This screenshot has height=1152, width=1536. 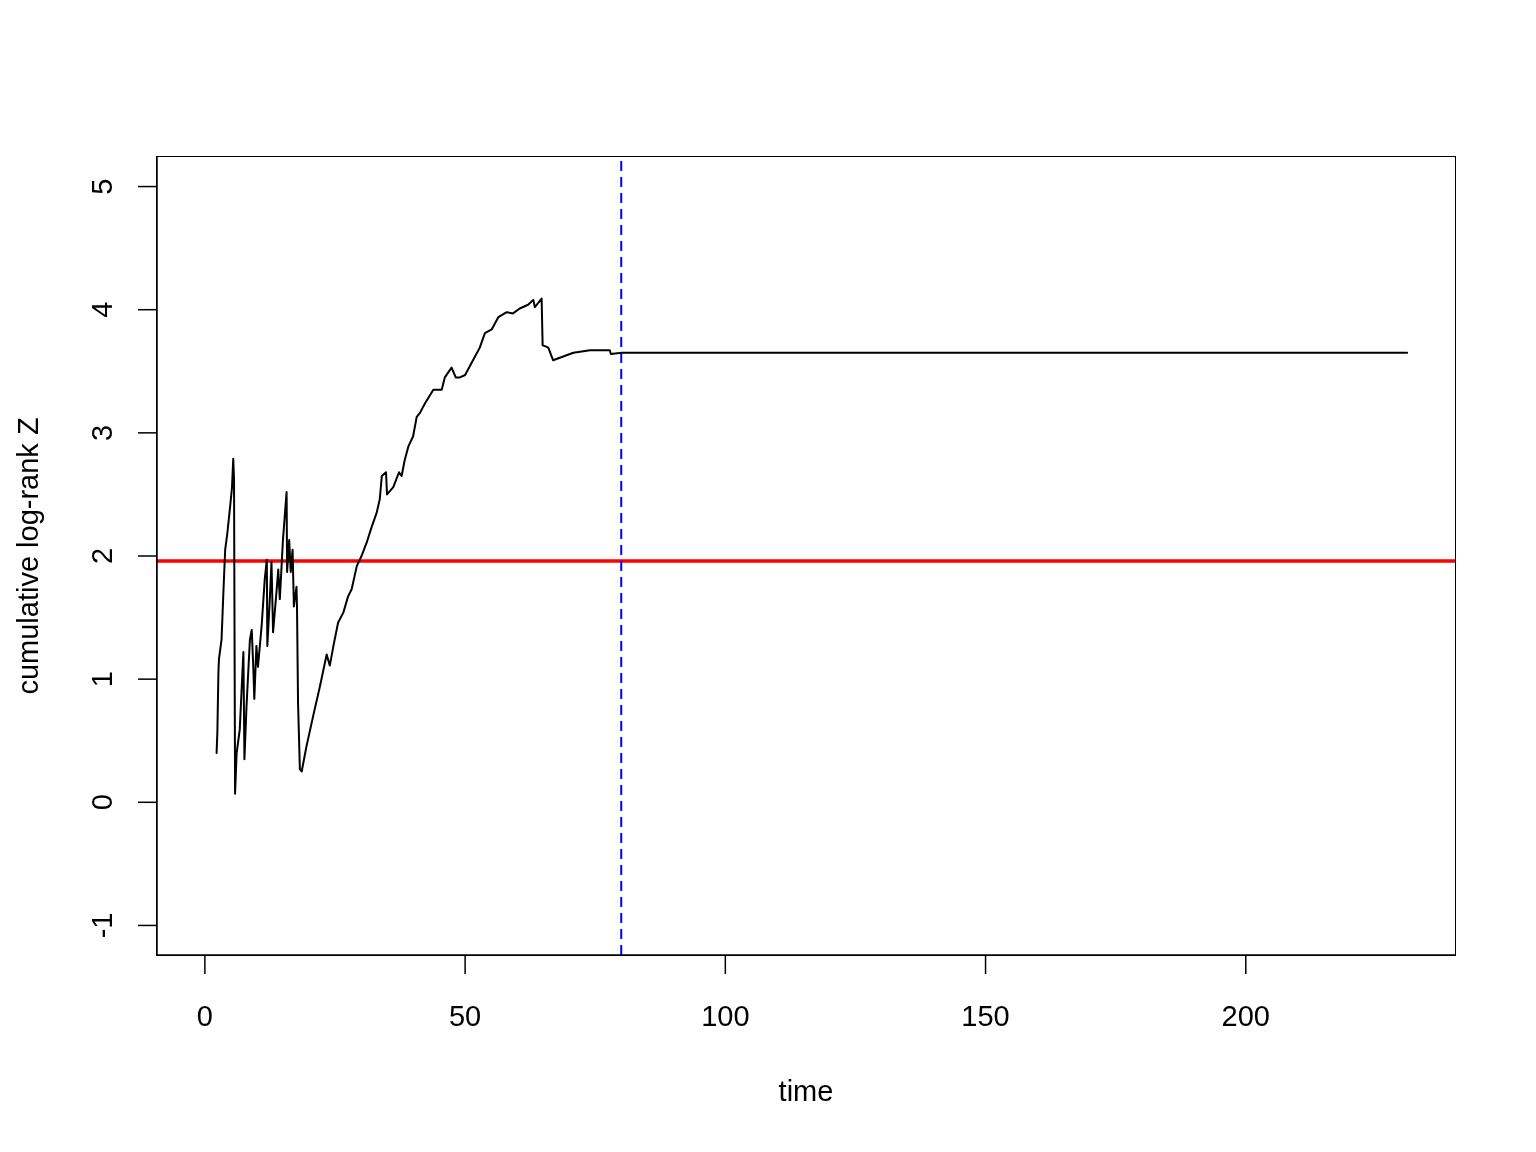 I want to click on x-tick-label: 200, so click(x=1245, y=1015).